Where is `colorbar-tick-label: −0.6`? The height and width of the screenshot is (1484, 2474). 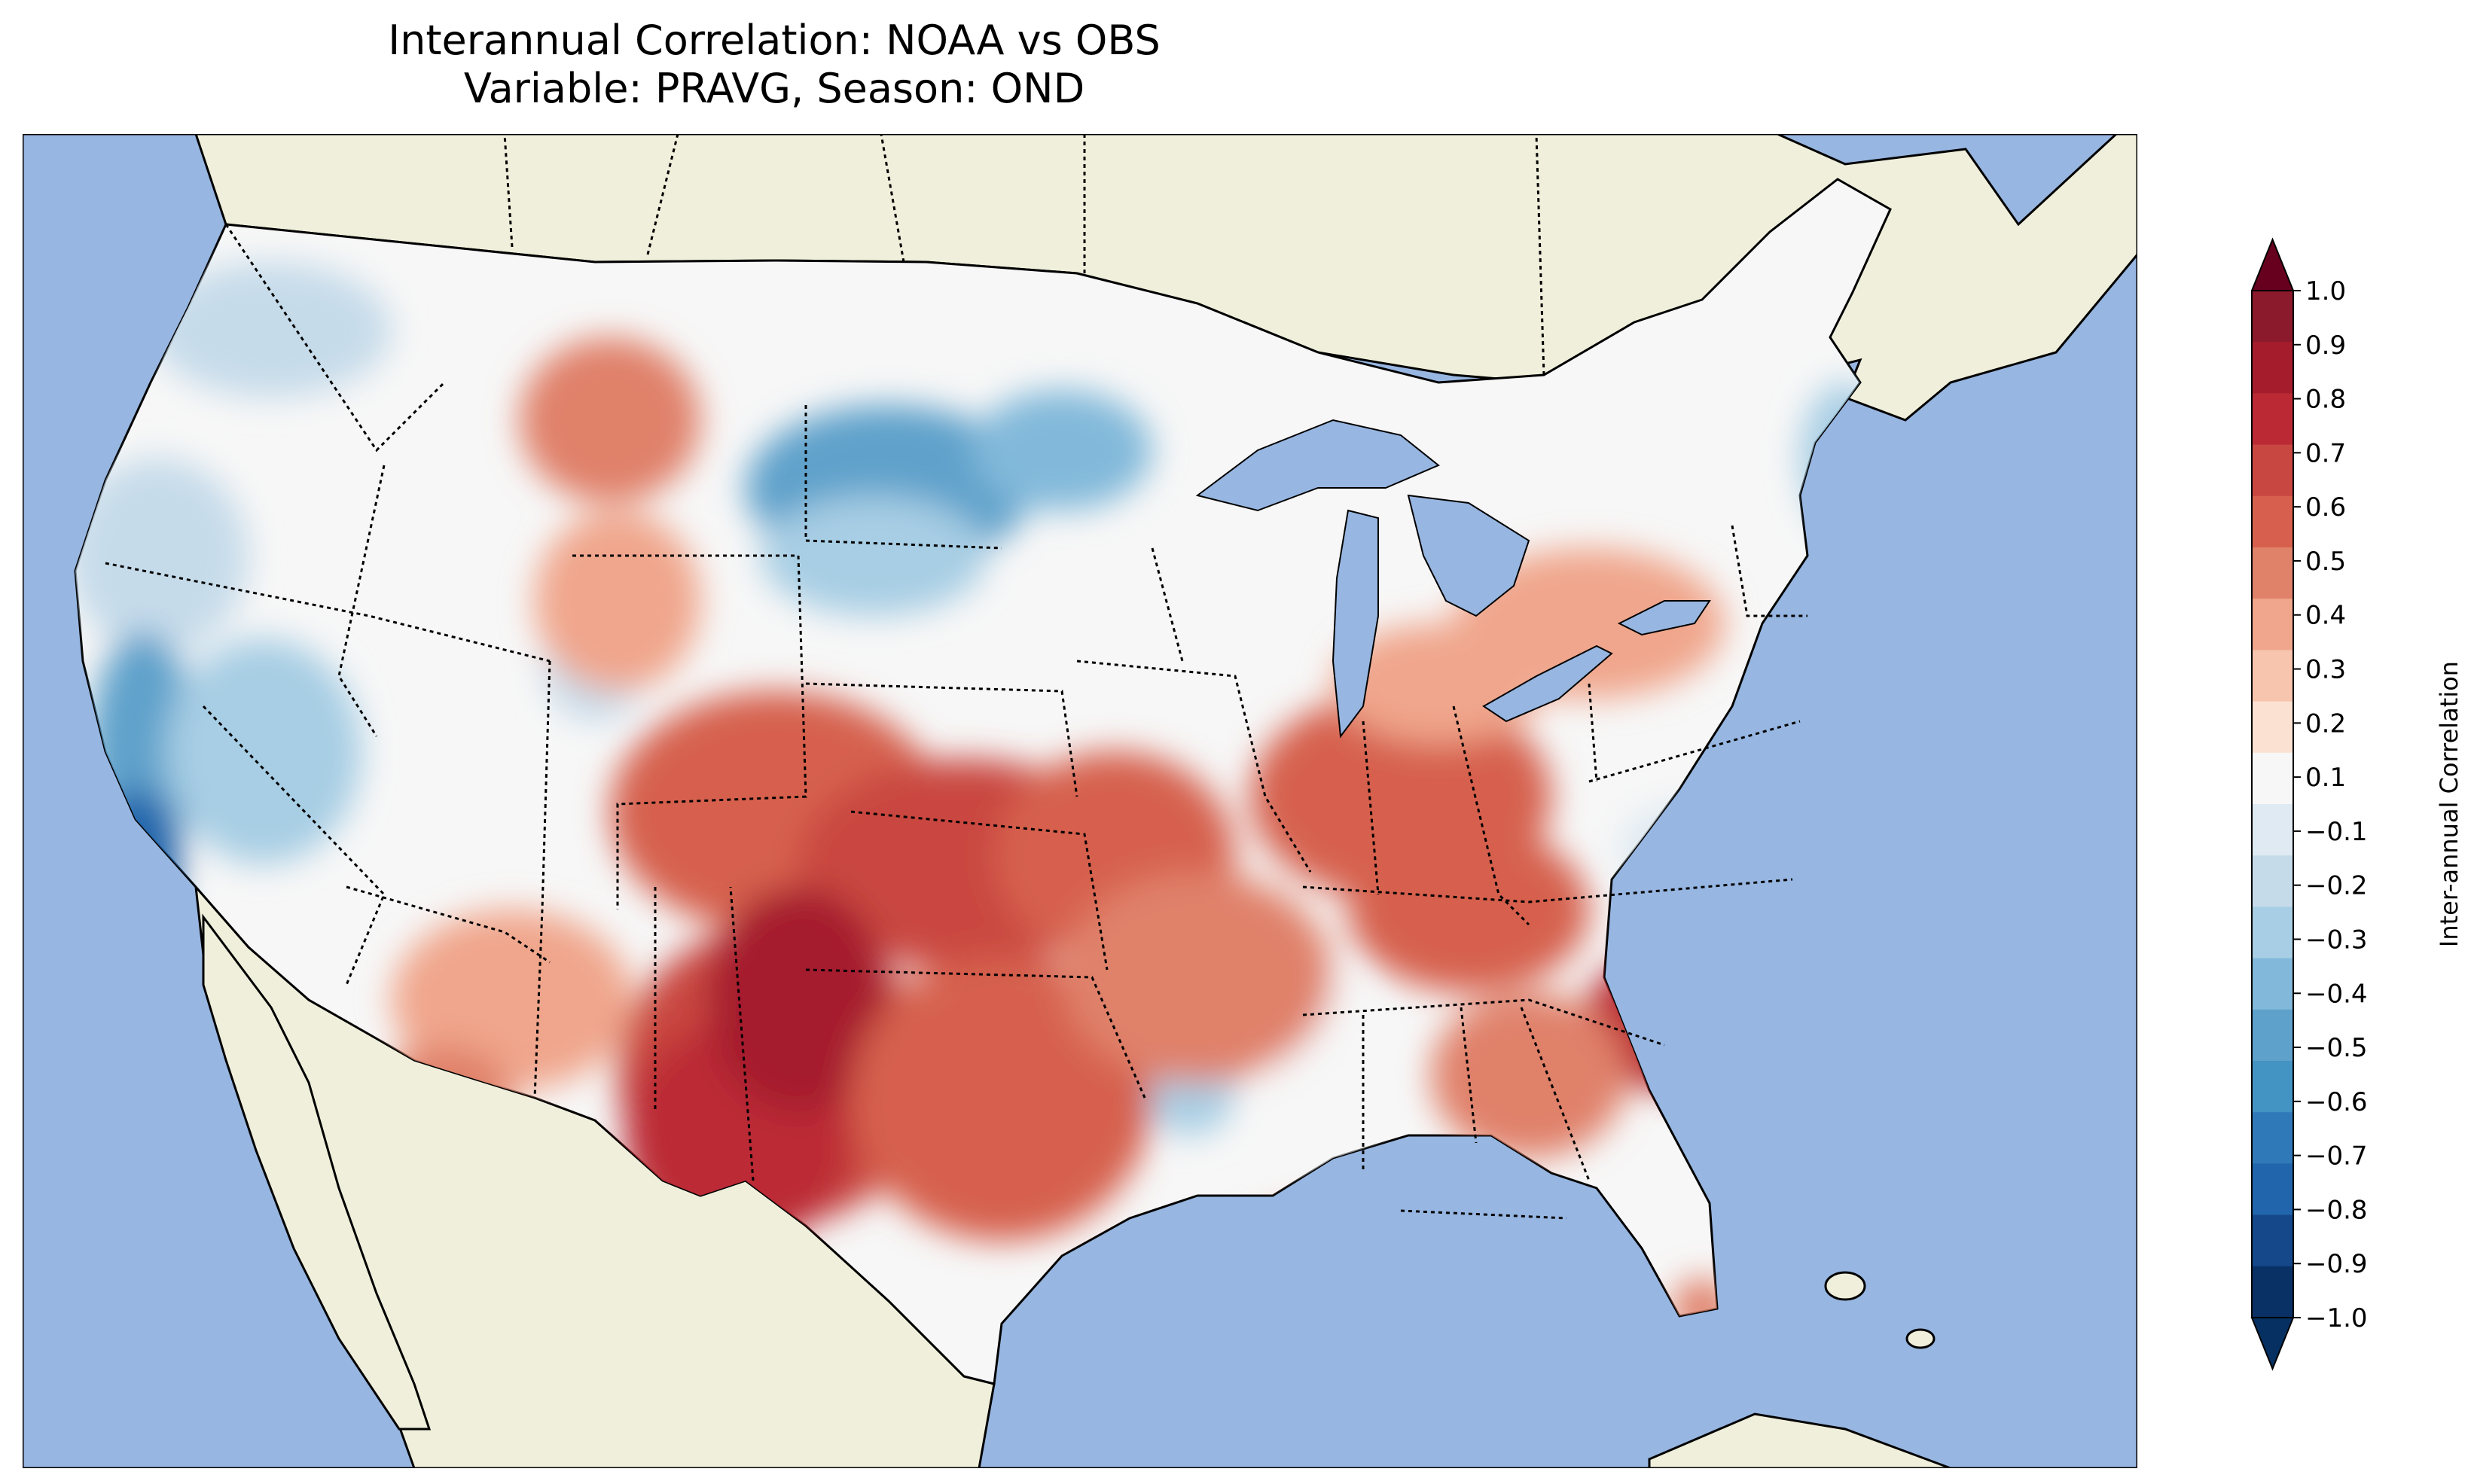 colorbar-tick-label: −0.6 is located at coordinates (2336, 1102).